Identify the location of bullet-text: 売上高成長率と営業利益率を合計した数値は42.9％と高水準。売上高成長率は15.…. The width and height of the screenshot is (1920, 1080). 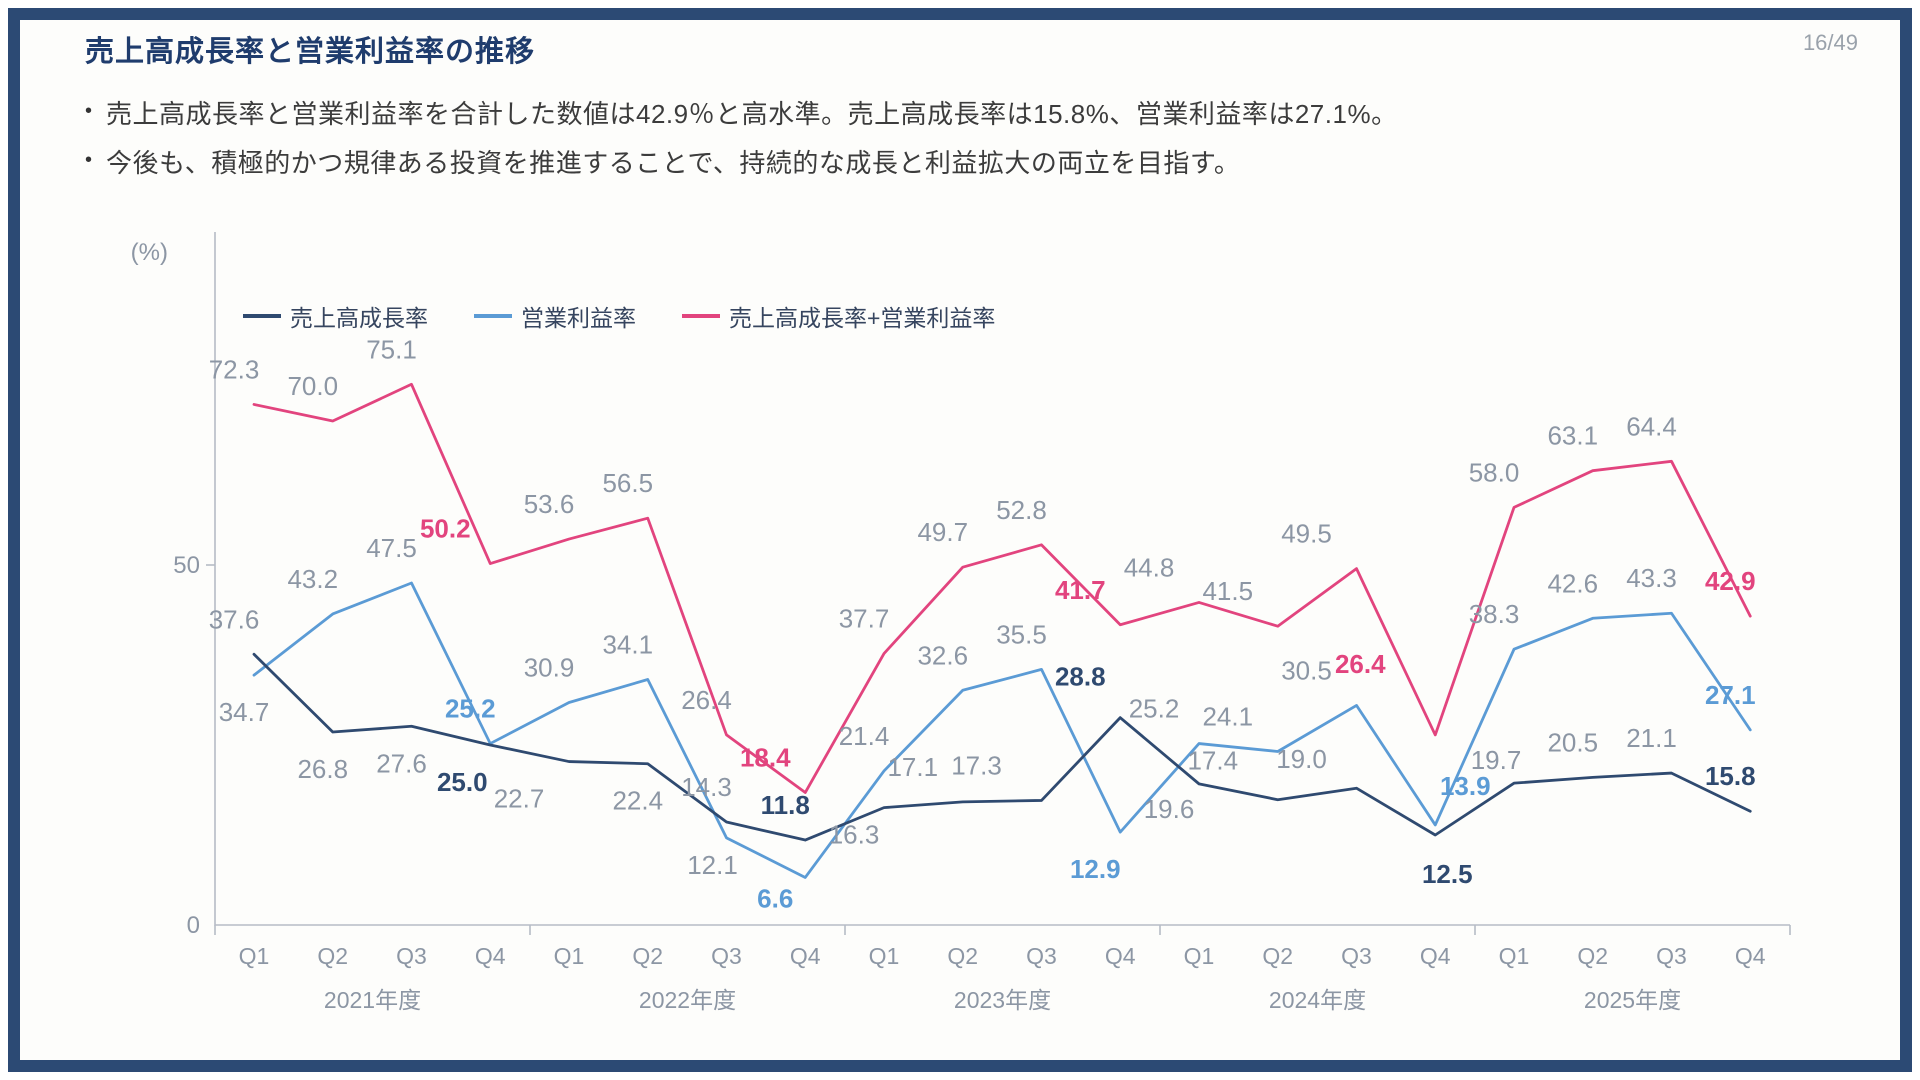
(752, 114).